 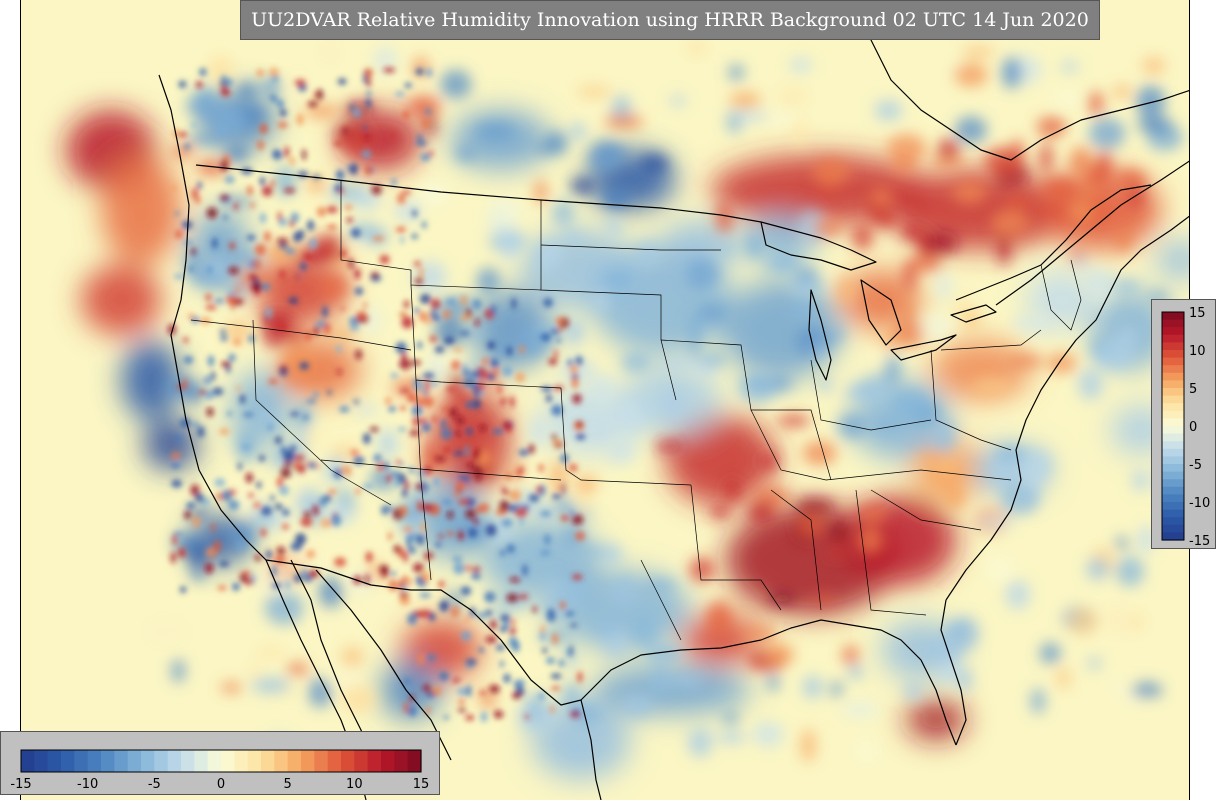 I want to click on colorbar-tick-label: 5, so click(x=288, y=784).